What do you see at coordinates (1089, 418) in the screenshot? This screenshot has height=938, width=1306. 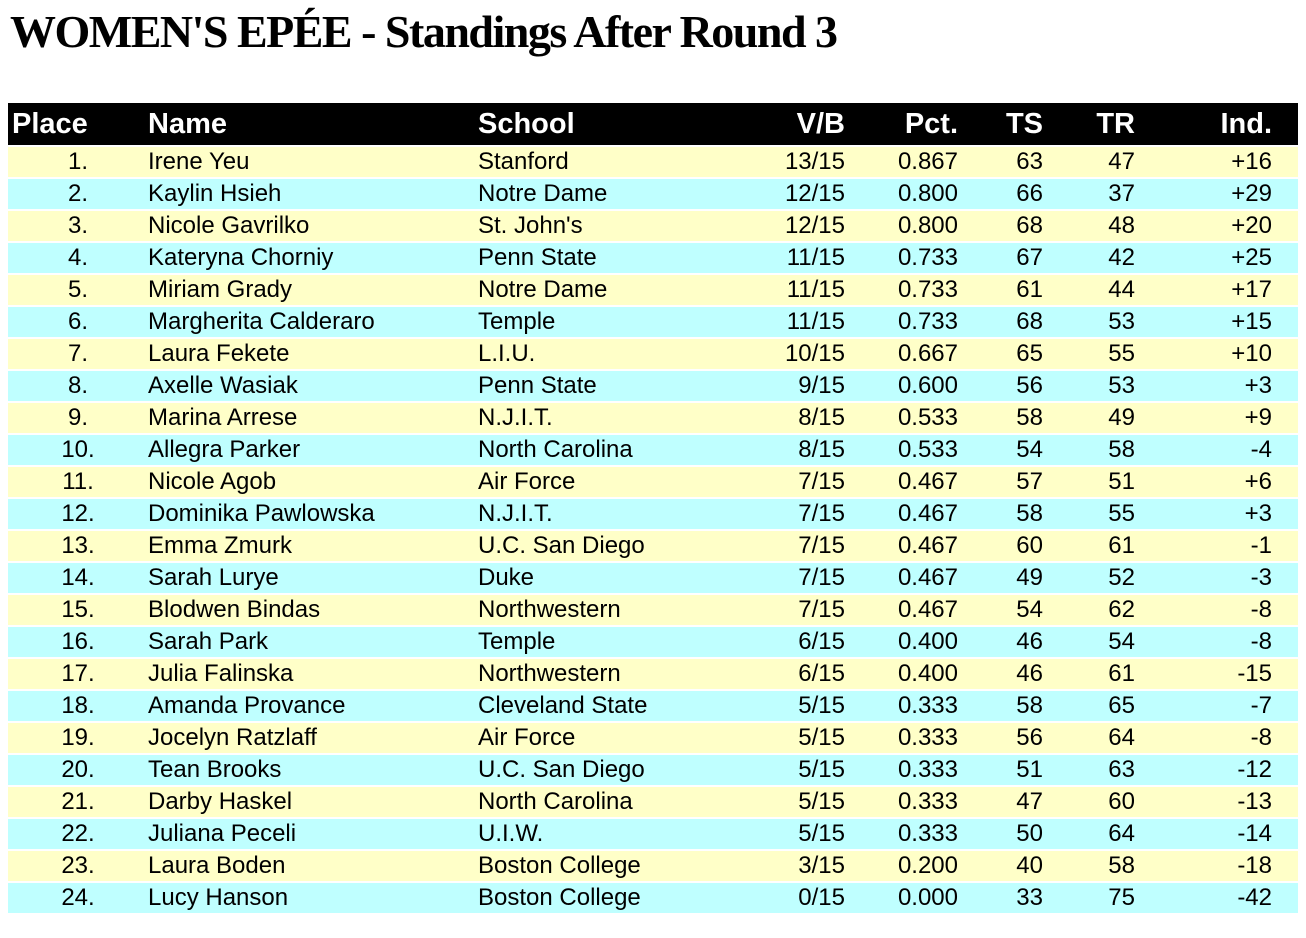 I see `cell-tr: 49` at bounding box center [1089, 418].